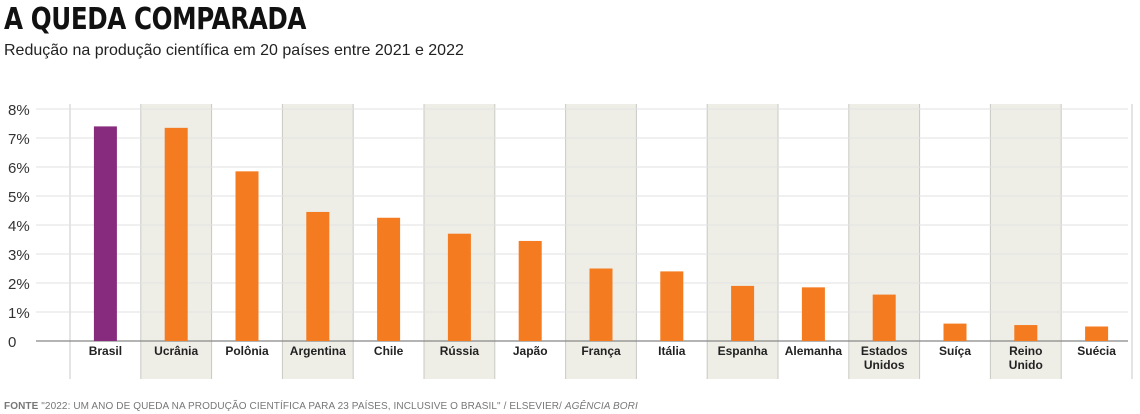  What do you see at coordinates (389, 351) in the screenshot?
I see `x-tick-label: Chile` at bounding box center [389, 351].